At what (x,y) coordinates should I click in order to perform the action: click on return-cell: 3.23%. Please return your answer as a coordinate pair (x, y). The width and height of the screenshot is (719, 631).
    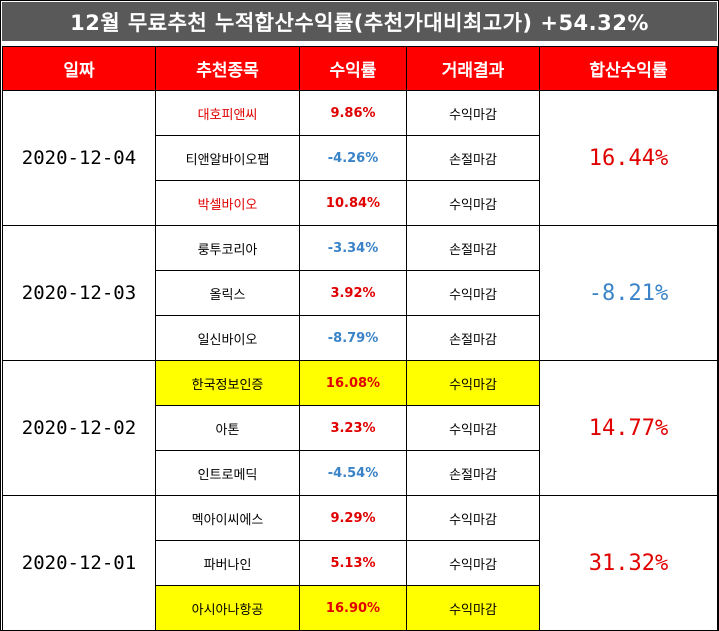
    Looking at the image, I should click on (353, 428).